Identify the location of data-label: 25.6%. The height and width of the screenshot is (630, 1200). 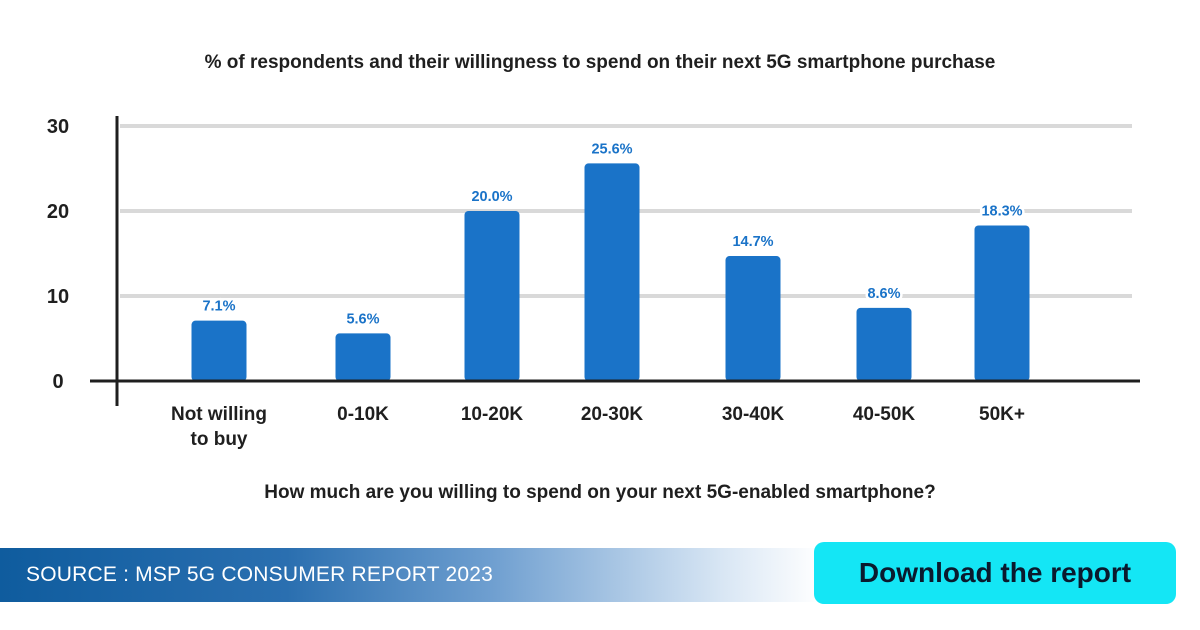
(611, 149).